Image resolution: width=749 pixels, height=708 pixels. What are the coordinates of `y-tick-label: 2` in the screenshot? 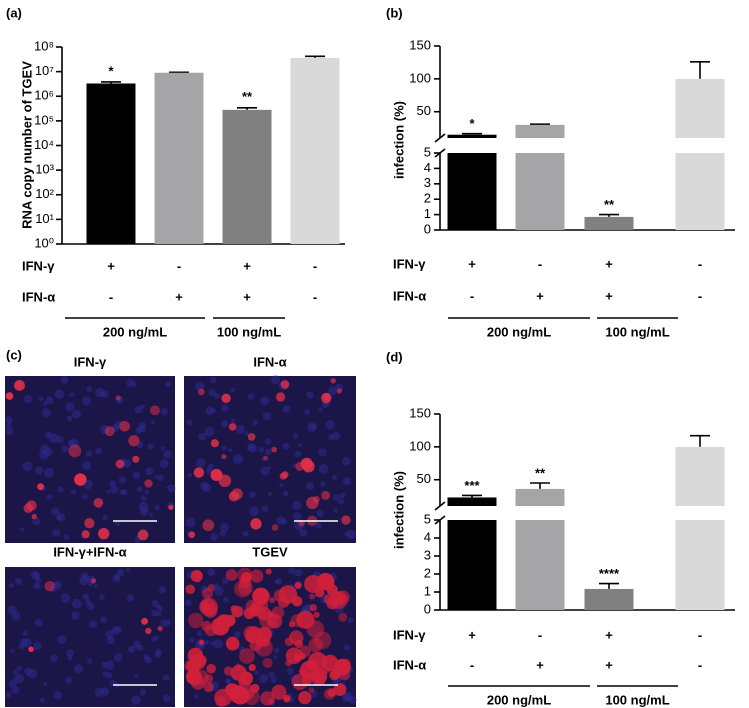 It's located at (427, 198).